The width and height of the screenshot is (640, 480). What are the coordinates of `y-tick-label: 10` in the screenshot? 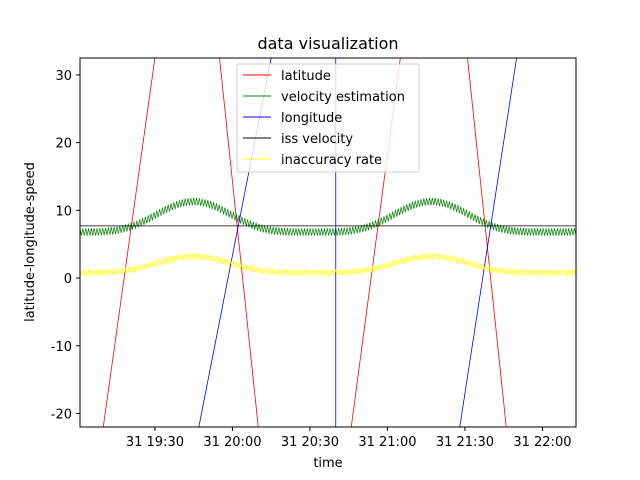 It's located at (63, 211).